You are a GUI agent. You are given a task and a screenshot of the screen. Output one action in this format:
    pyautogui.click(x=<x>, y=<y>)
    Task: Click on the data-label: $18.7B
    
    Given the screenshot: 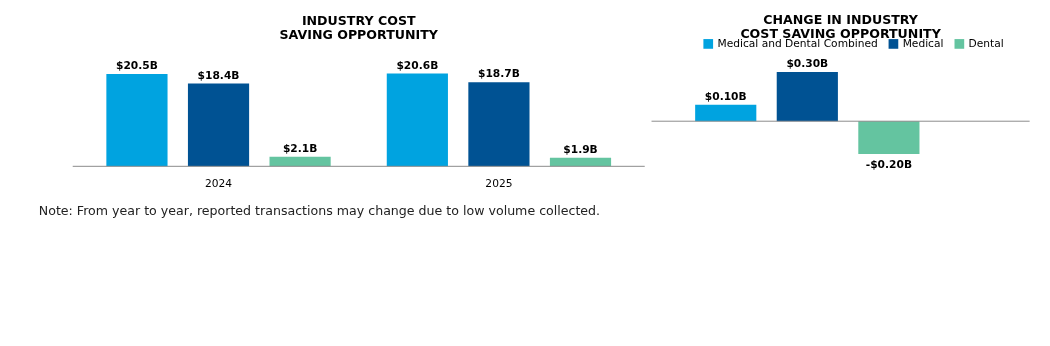 What is the action you would take?
    pyautogui.click(x=499, y=74)
    